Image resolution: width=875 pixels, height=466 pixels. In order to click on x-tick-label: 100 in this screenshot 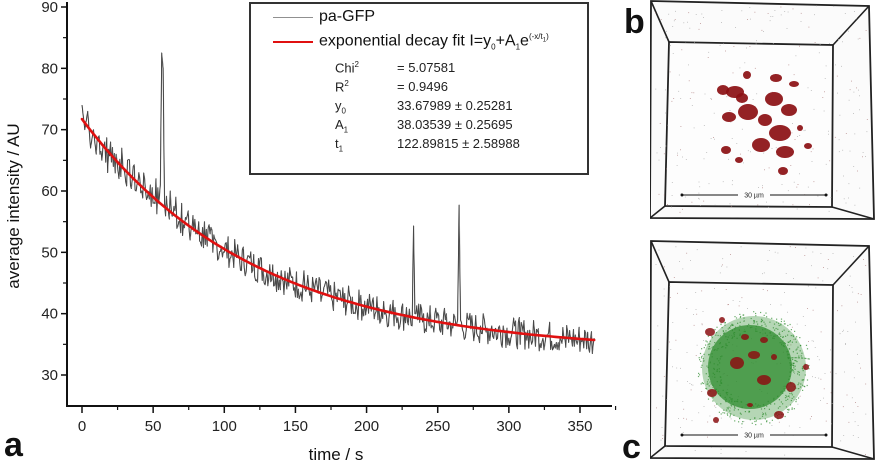, I will do `click(224, 426)`.